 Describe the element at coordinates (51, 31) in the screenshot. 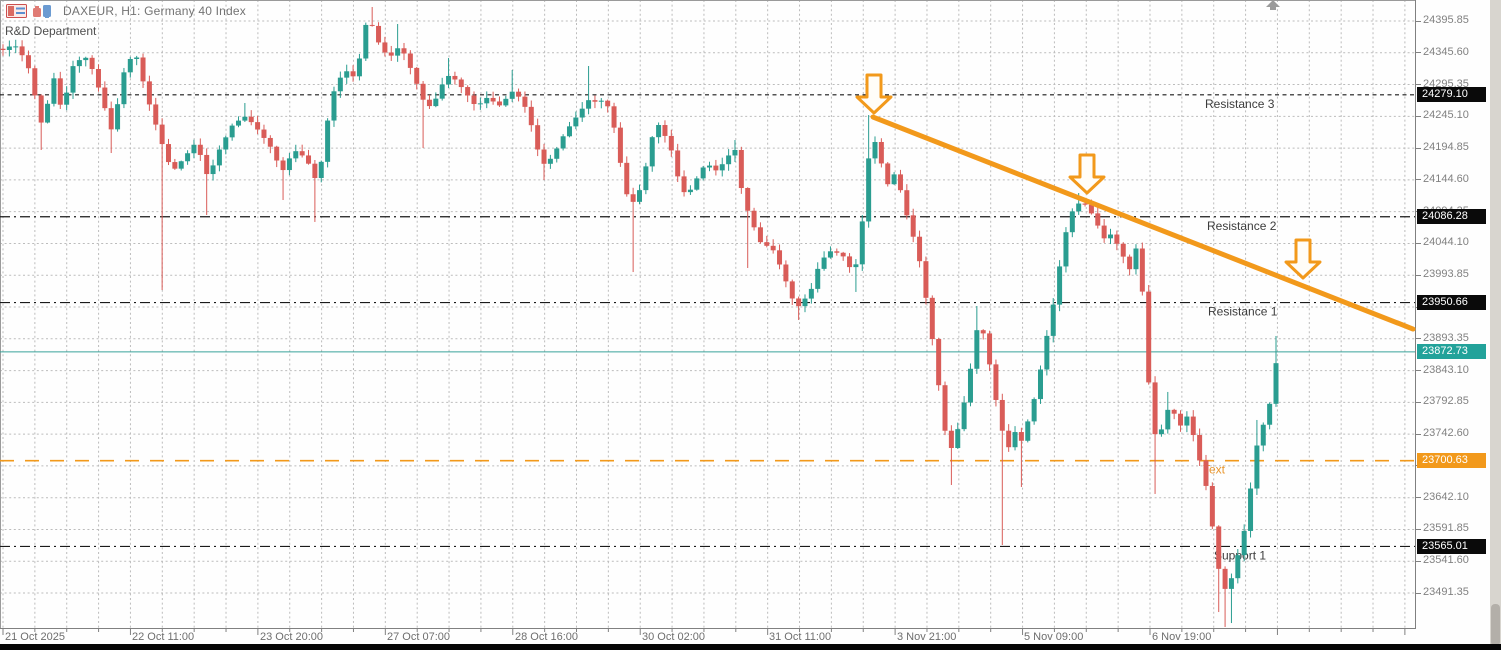

I see `watermark-text: R&D Department` at that location.